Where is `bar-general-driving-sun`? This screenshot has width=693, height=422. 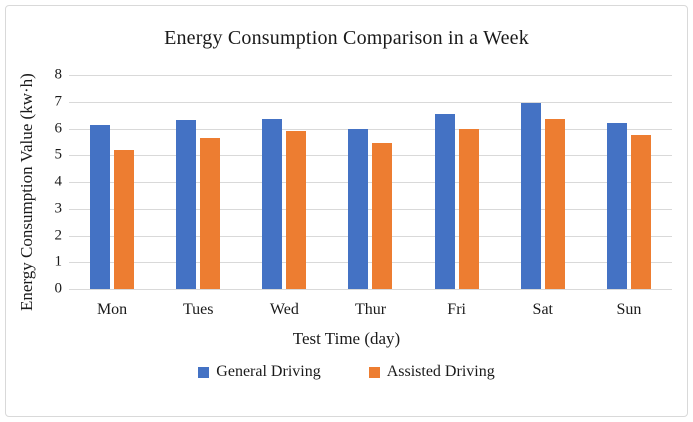 bar-general-driving-sun is located at coordinates (616, 206).